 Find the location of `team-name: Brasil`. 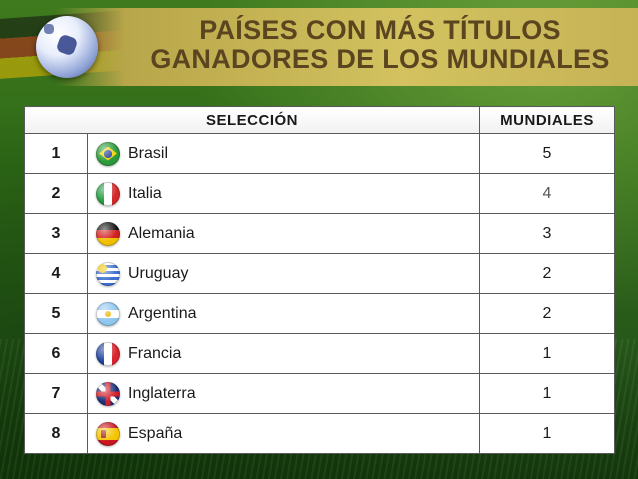

team-name: Brasil is located at coordinates (148, 153).